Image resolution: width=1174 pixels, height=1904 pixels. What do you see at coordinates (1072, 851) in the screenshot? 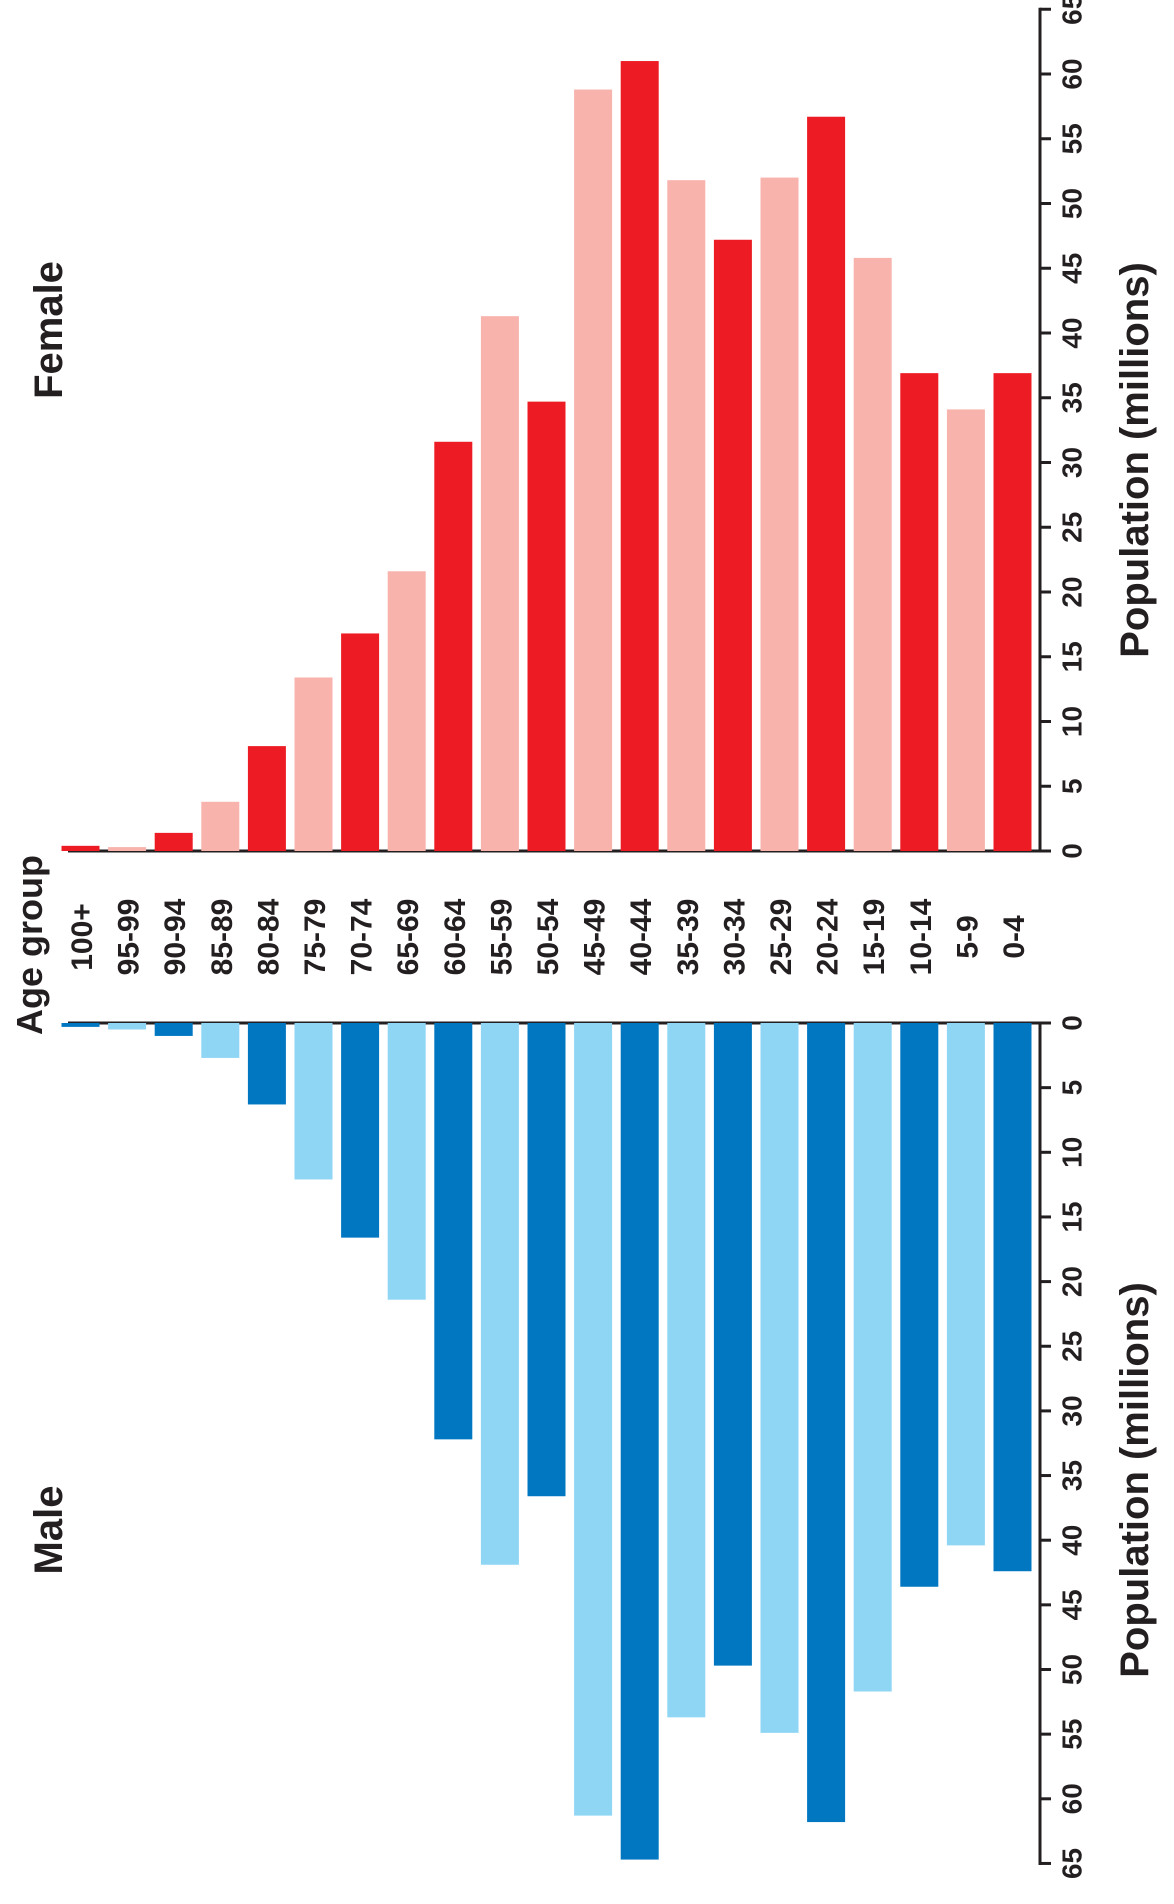
I see `female-tick-label-0: 0` at bounding box center [1072, 851].